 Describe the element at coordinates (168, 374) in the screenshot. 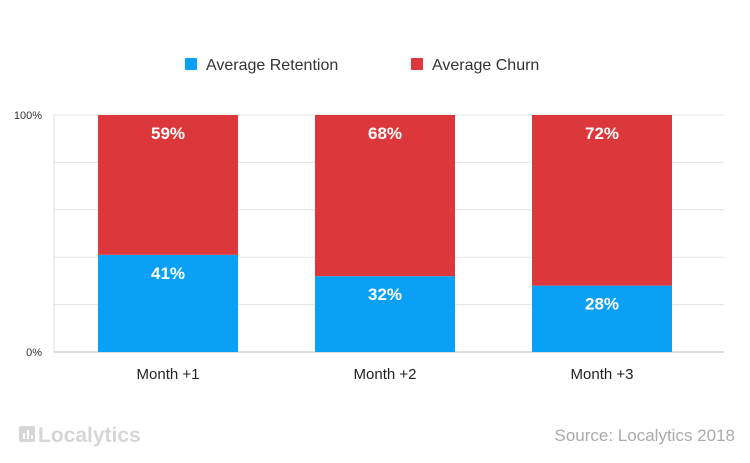

I see `x-tick-label: Month +1` at that location.